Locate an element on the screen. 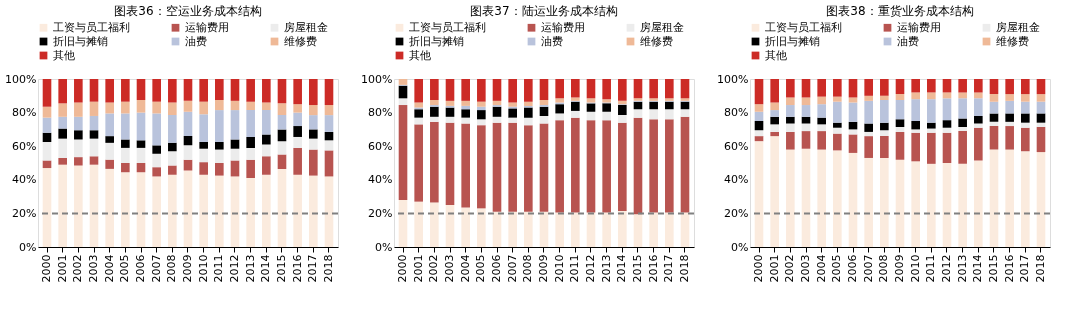  chart-title: 图表37：陆运业务成本结构 is located at coordinates (544, 11).